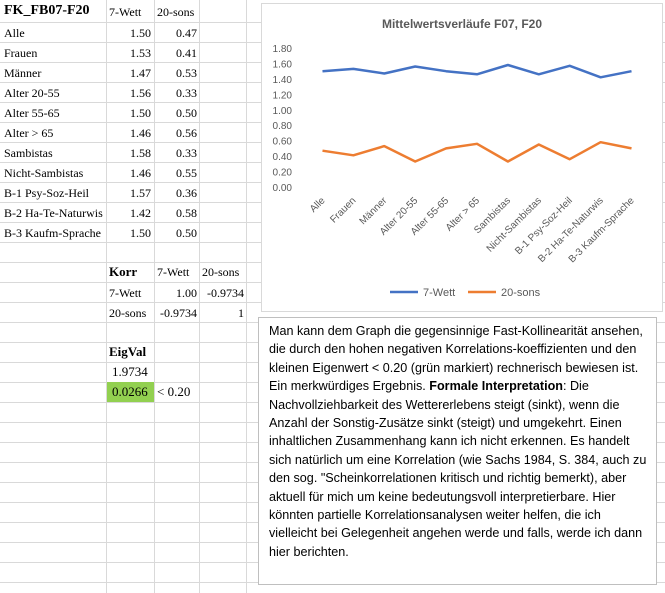  What do you see at coordinates (140, 73) in the screenshot?
I see `table-cell-7wett: 1.47` at bounding box center [140, 73].